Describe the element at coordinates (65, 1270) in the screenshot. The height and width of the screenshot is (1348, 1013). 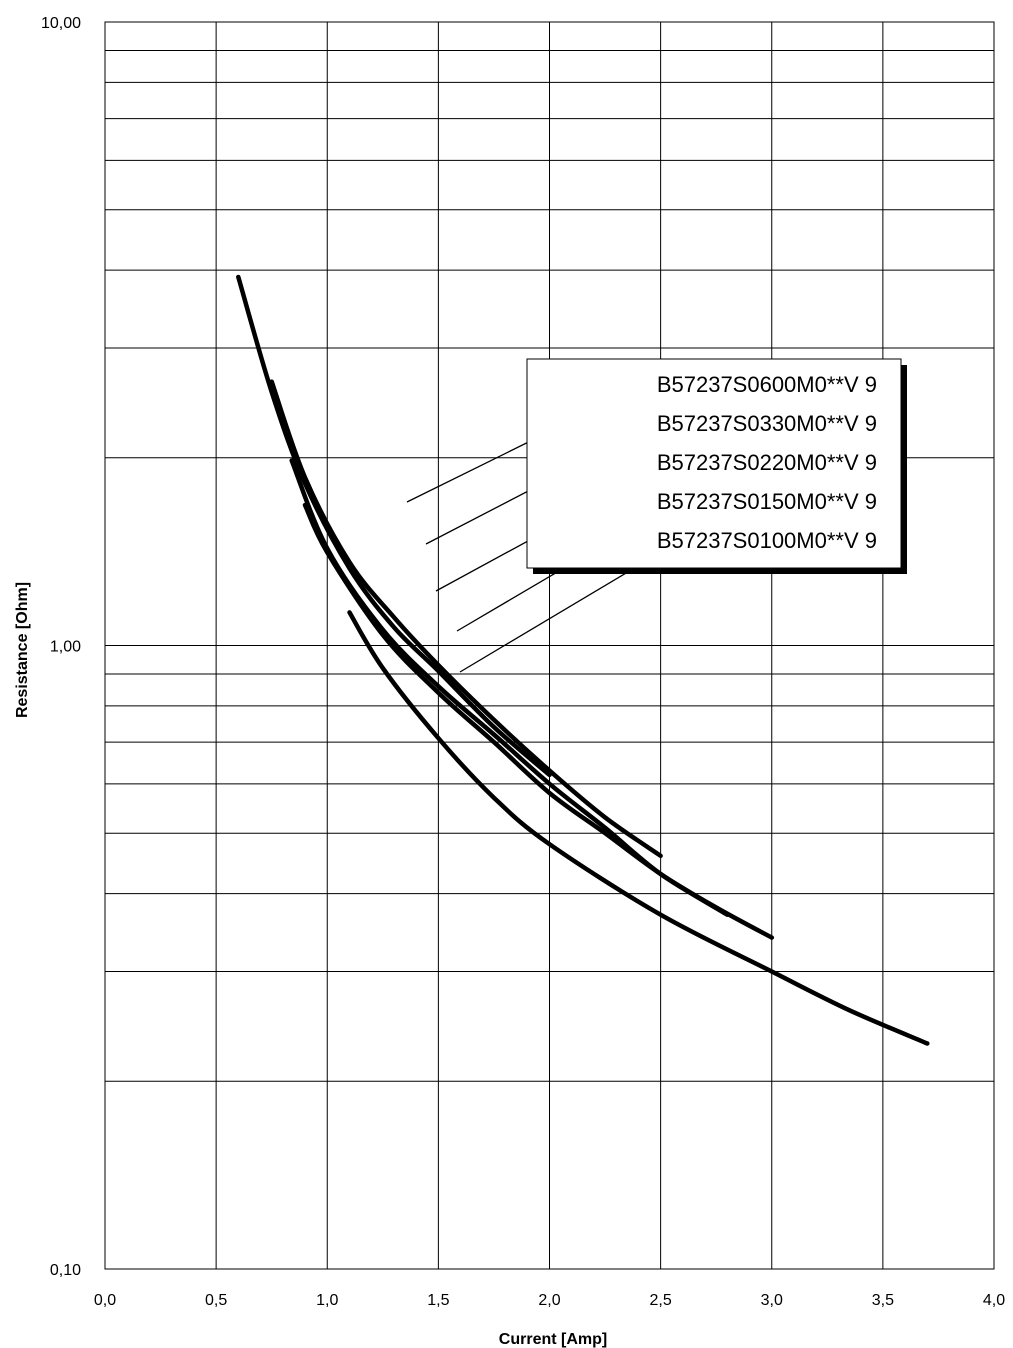
I see `y-tick-label: 0,10` at that location.